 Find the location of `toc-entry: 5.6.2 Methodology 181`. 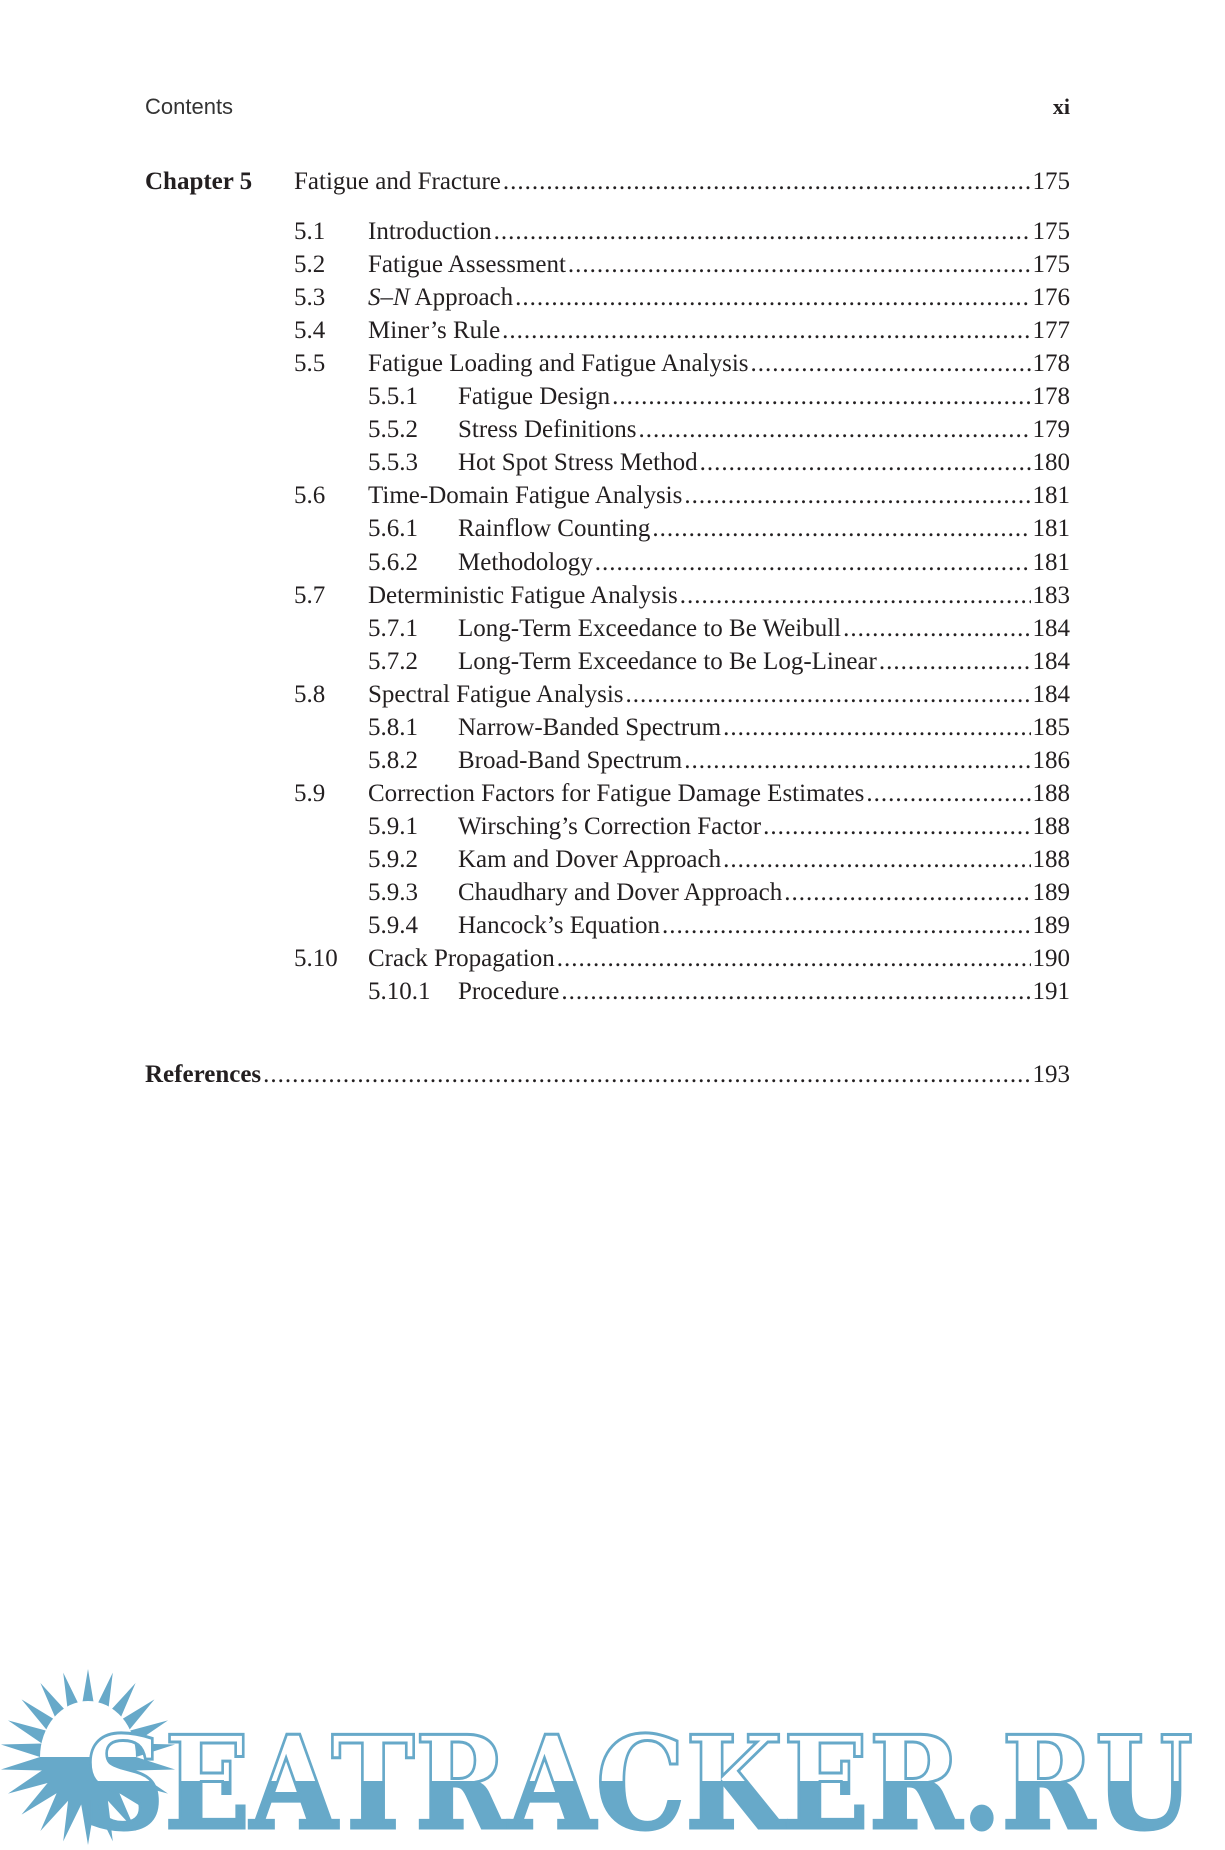

toc-entry: 5.6.2 Methodology 181 is located at coordinates (535, 565).